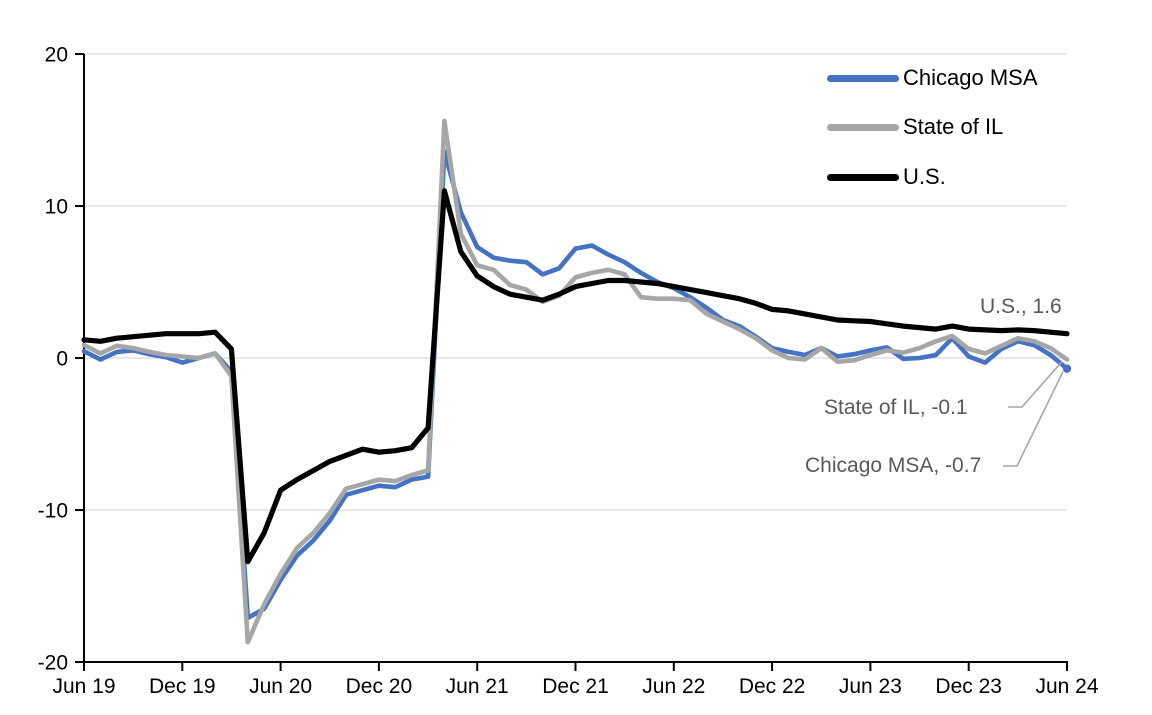 This screenshot has width=1152, height=715. I want to click on x-tick-label: Dec 23, so click(968, 686).